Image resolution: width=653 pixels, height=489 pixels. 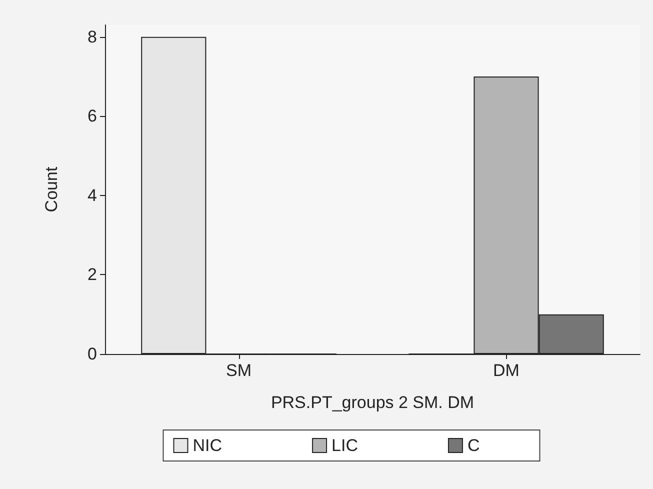 What do you see at coordinates (473, 445) in the screenshot?
I see `legend-label: C` at bounding box center [473, 445].